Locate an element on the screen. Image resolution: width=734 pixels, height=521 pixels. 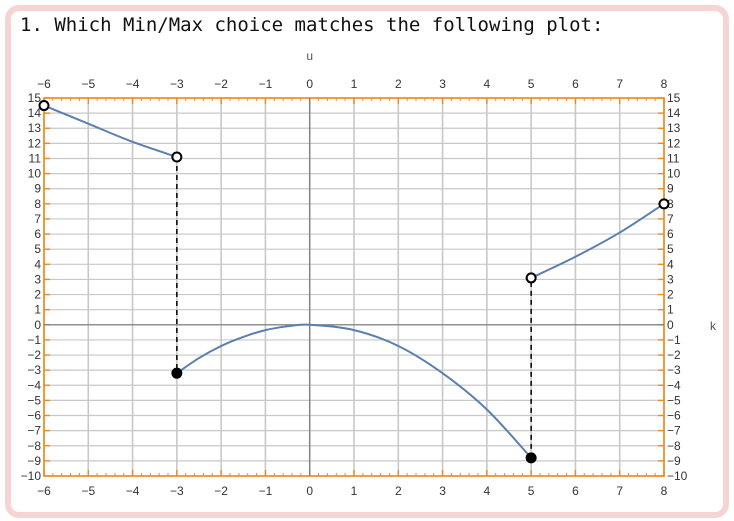
x-tick-label-top: −6 is located at coordinates (44, 84).